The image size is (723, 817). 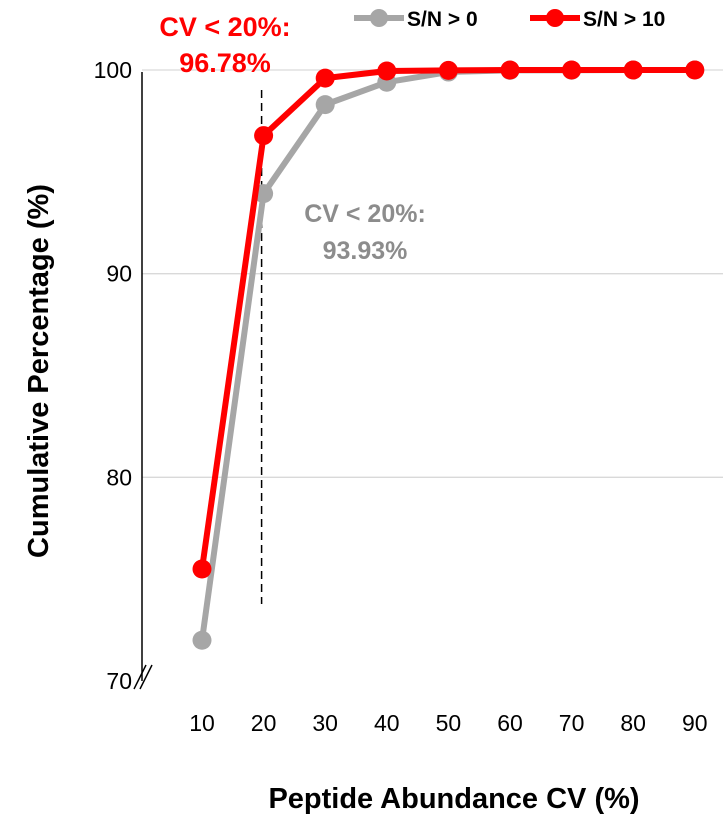 What do you see at coordinates (365, 214) in the screenshot?
I see `annotation-sn0-line1: CV < 20%:` at bounding box center [365, 214].